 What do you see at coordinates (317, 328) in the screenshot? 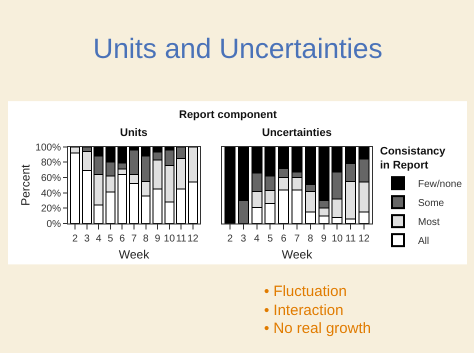
I see `text: • No real growth` at bounding box center [317, 328].